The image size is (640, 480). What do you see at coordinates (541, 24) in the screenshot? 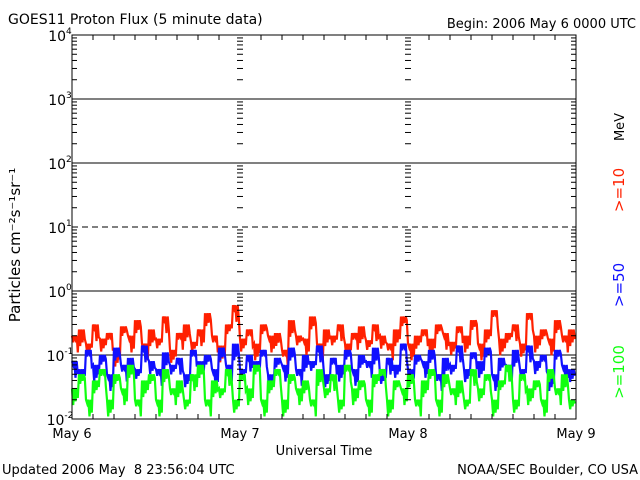
I see `chart-begin-time: Begin: 2006 May 6 0000 UTC` at bounding box center [541, 24].